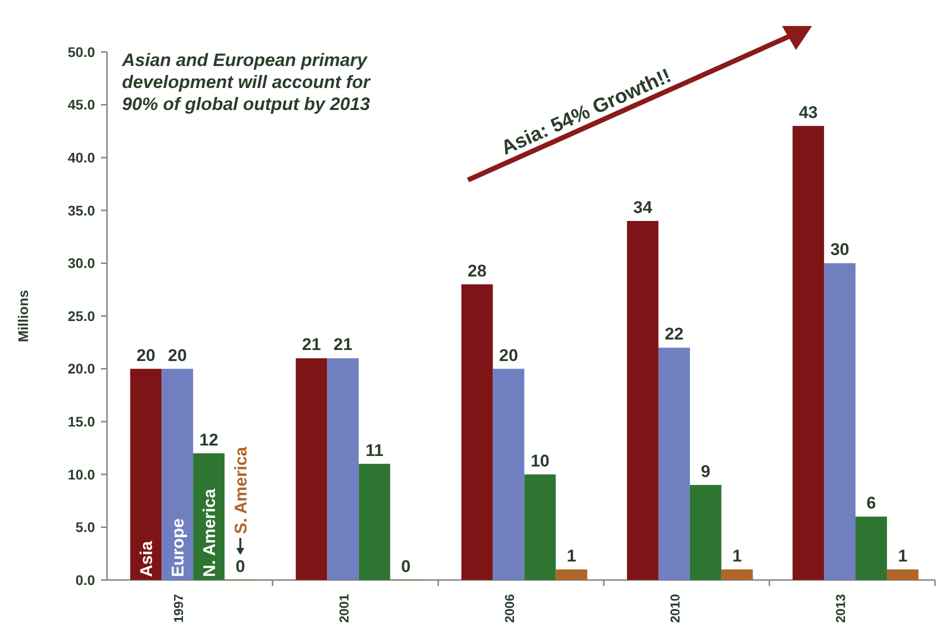 The image size is (942, 642). What do you see at coordinates (840, 608) in the screenshot?
I see `x-tick-label: 2013` at bounding box center [840, 608].